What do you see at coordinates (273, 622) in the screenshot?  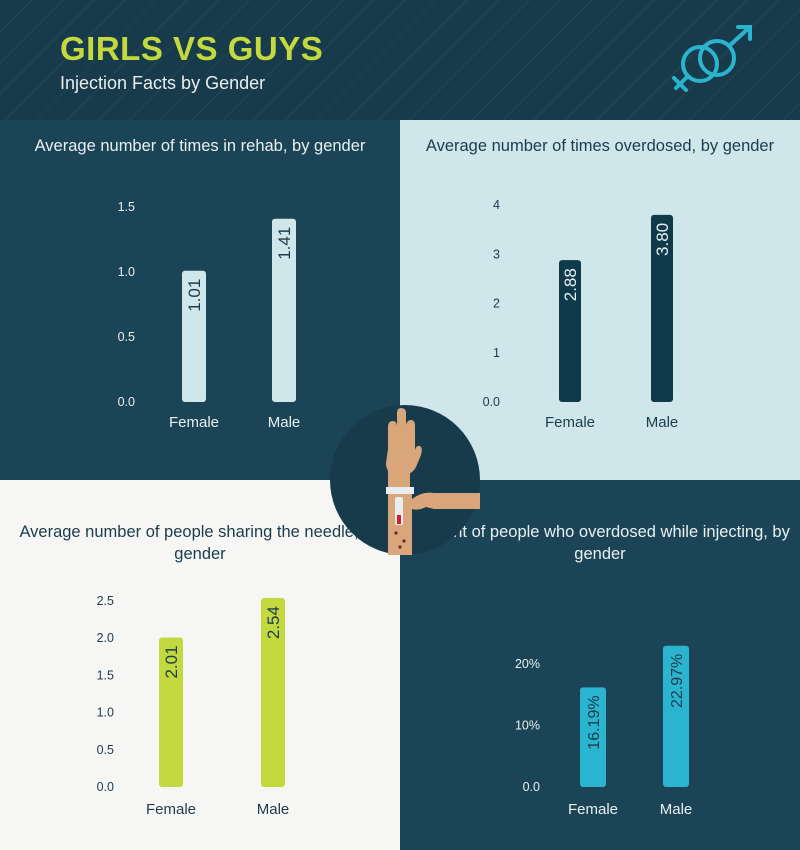 I see `bar-value-label: 2.54` at bounding box center [273, 622].